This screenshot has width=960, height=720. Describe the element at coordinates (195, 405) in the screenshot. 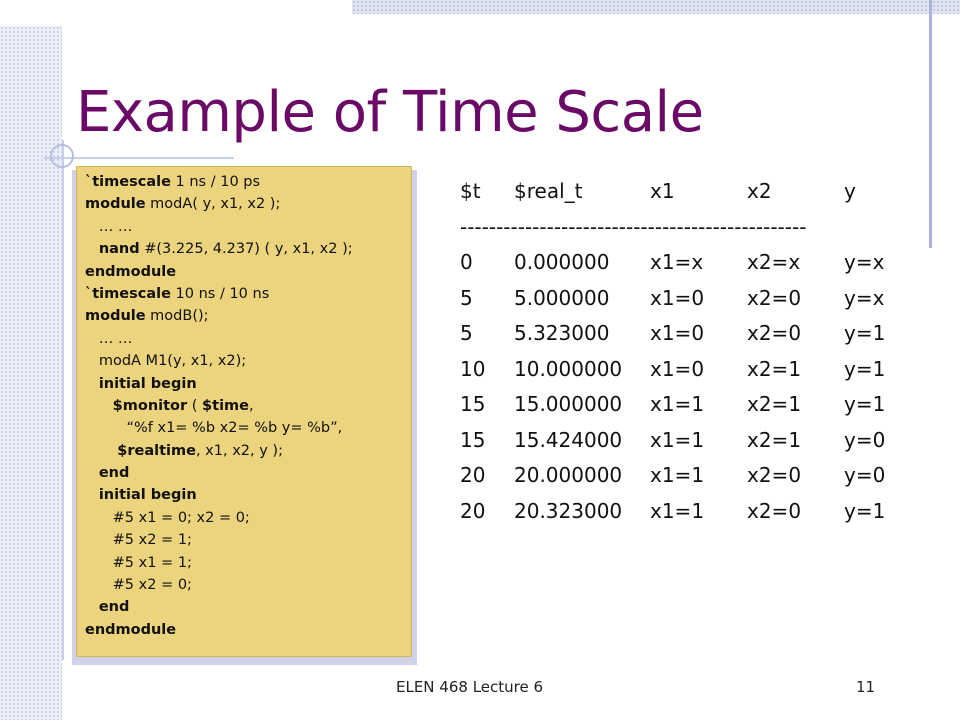

I see `code-text: (` at that location.